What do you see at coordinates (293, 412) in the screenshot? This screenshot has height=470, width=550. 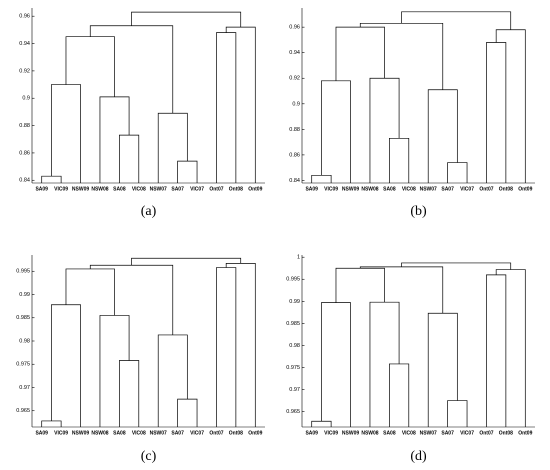 I see `y-tick-label: 0.965` at bounding box center [293, 412].